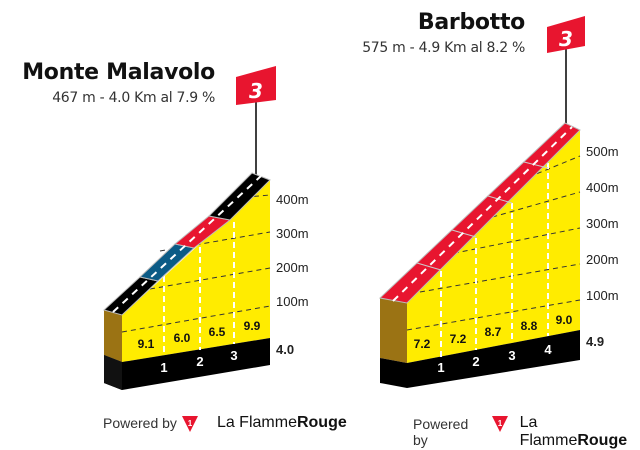 The image size is (640, 450). What do you see at coordinates (529, 326) in the screenshot?
I see `gradient-label: 8.8` at bounding box center [529, 326].